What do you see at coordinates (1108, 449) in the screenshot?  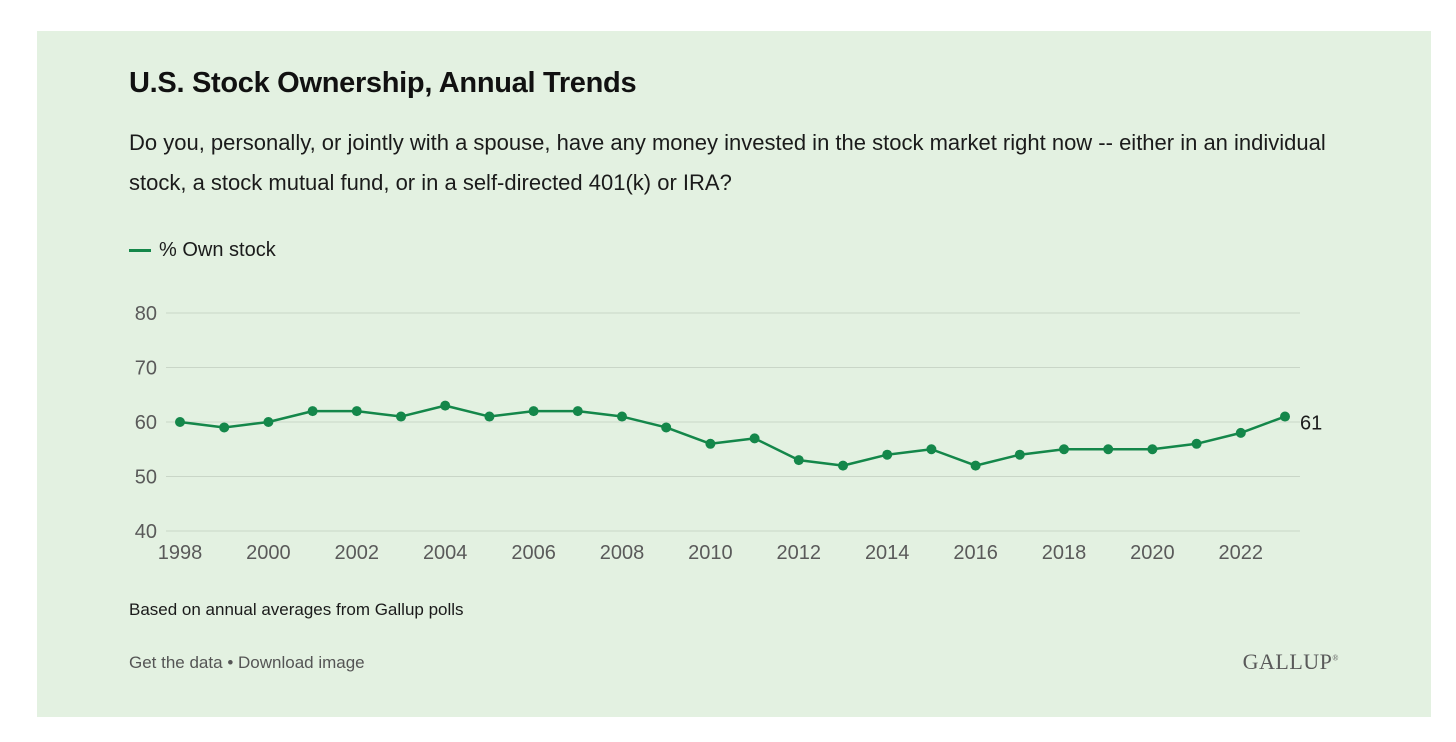 I see `data-point-2019` at bounding box center [1108, 449].